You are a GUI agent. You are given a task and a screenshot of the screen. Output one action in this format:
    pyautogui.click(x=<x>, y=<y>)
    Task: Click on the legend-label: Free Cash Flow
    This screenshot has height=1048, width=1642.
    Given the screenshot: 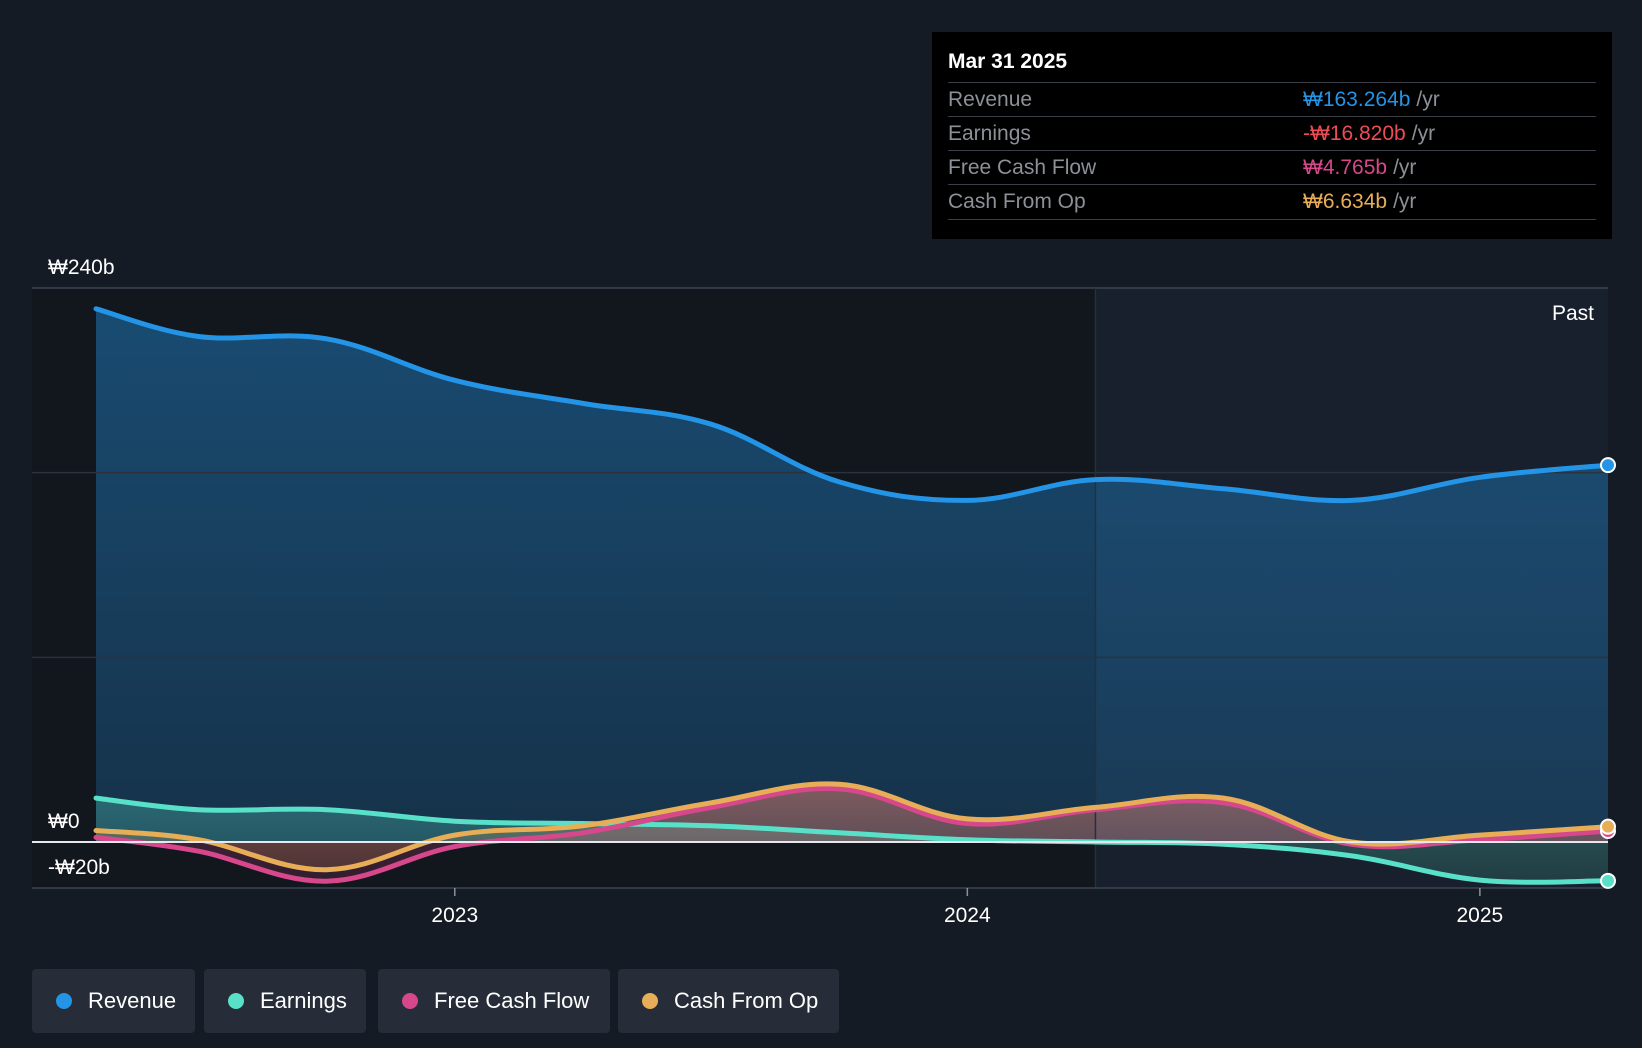 What is the action you would take?
    pyautogui.click(x=512, y=1000)
    